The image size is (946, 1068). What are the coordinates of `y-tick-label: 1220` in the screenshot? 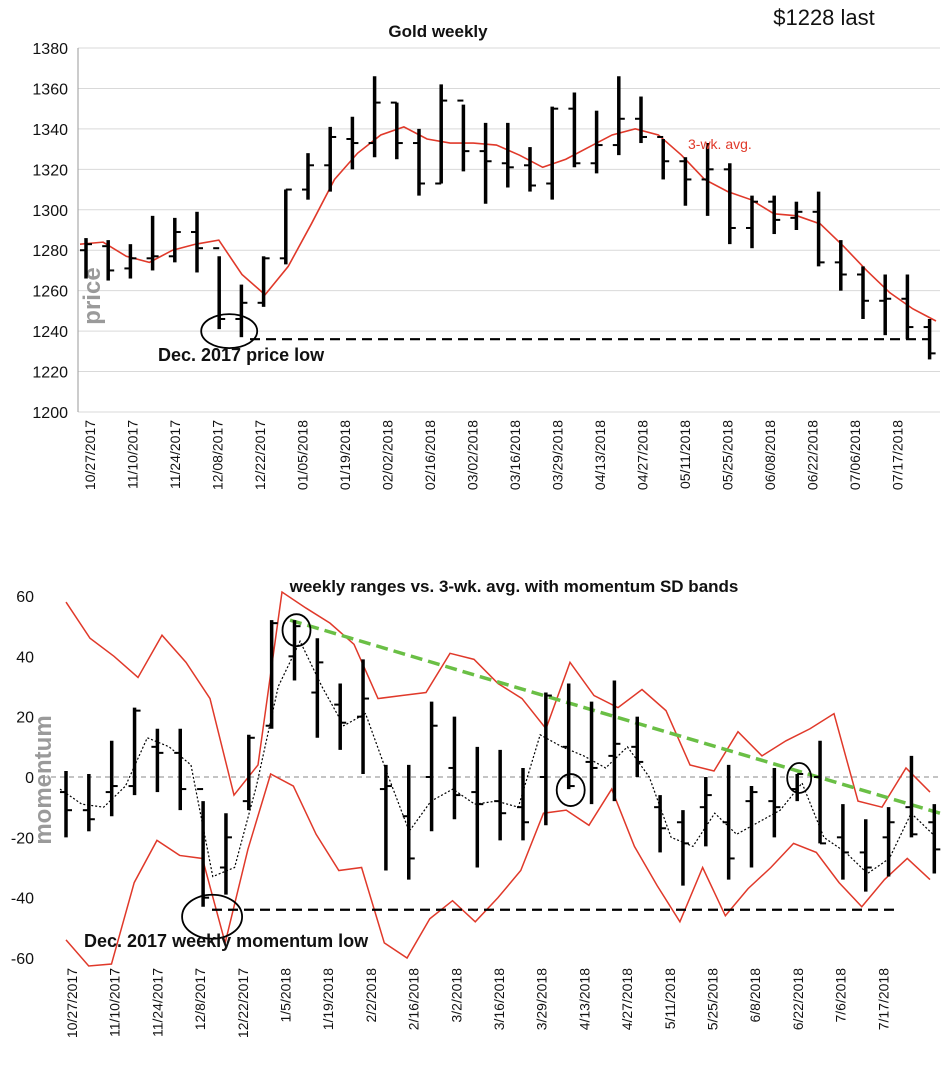 It's located at (50, 373).